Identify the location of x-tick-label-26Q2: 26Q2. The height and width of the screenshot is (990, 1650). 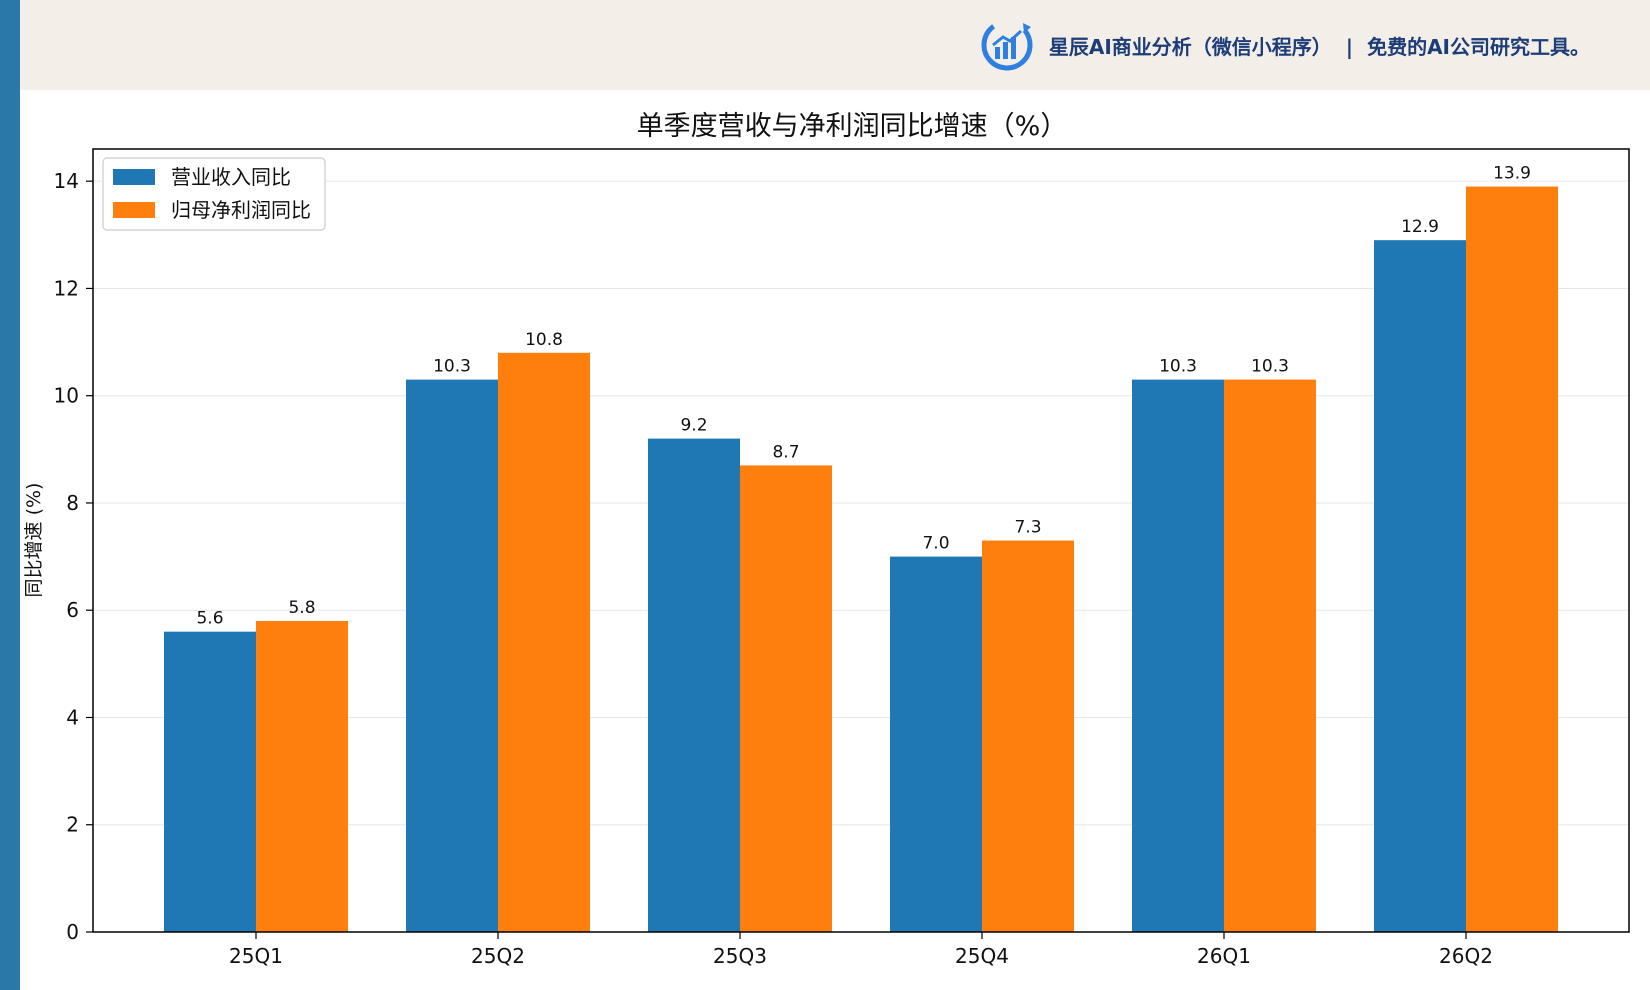
(1466, 956).